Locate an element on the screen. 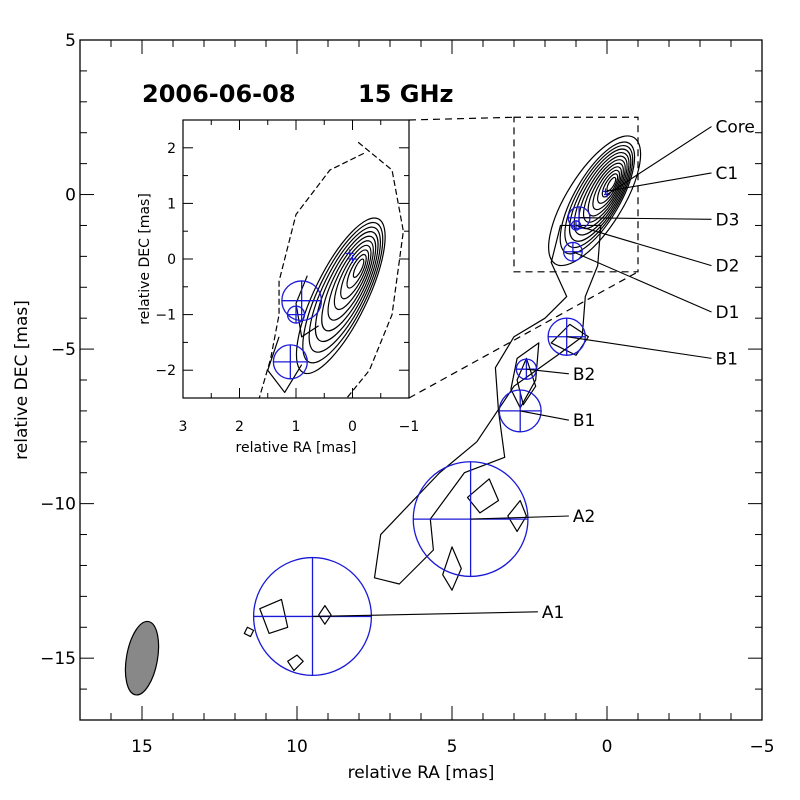 This screenshot has width=800, height=800. component-label: A1 is located at coordinates (553, 613).